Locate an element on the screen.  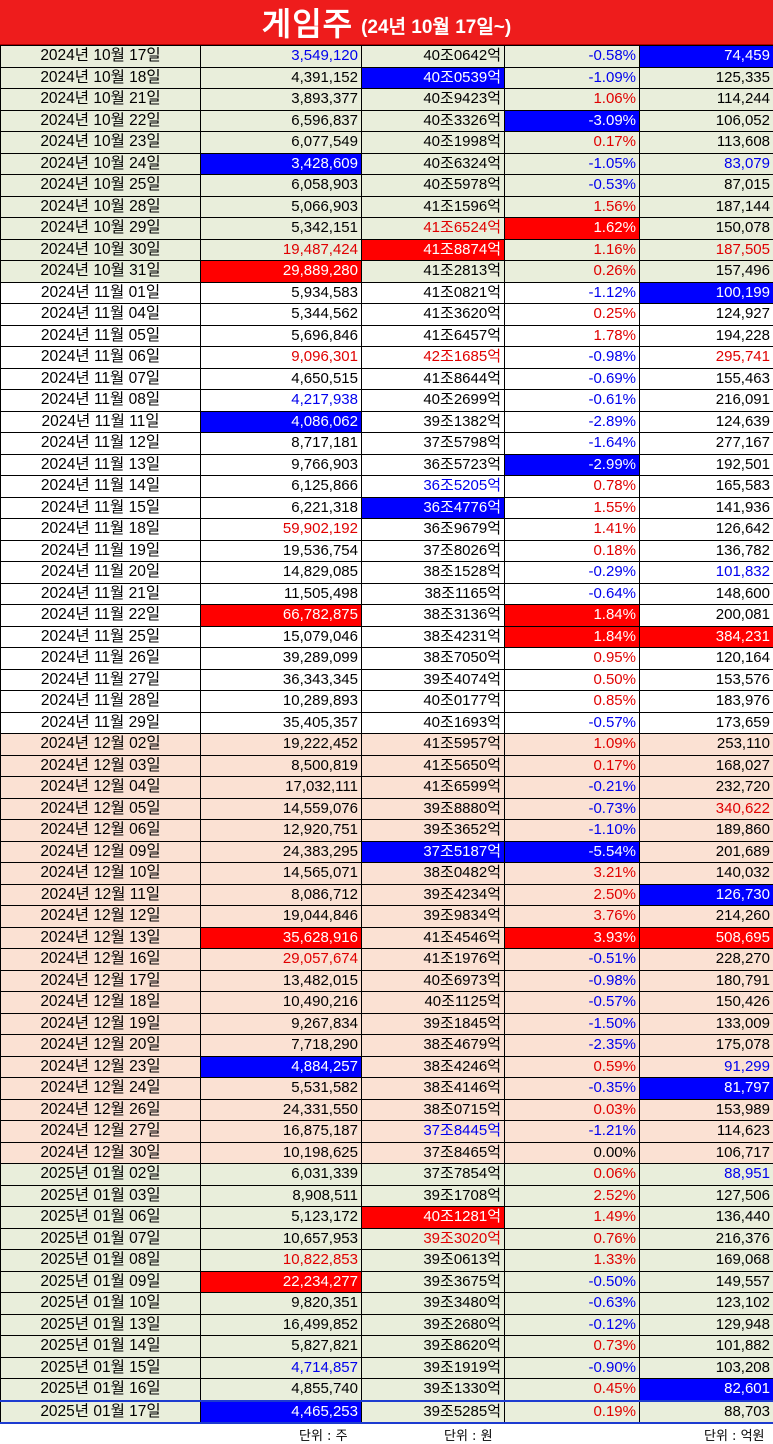
date-cell: 2024년 10월 29일 is located at coordinates (101, 229).